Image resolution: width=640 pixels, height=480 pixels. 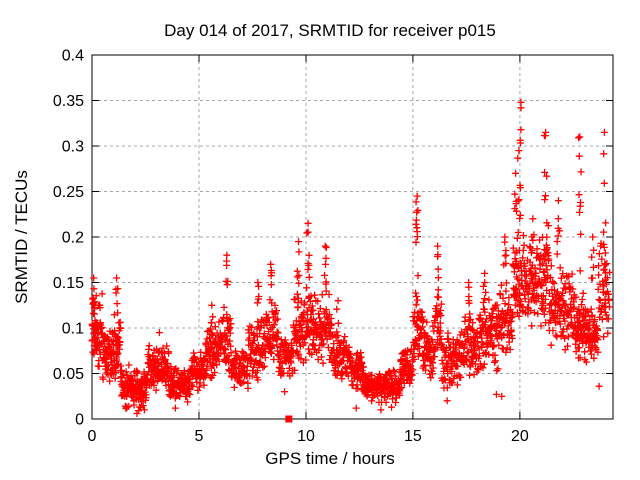 I want to click on y-tick-label: 0.25, so click(x=68, y=192).